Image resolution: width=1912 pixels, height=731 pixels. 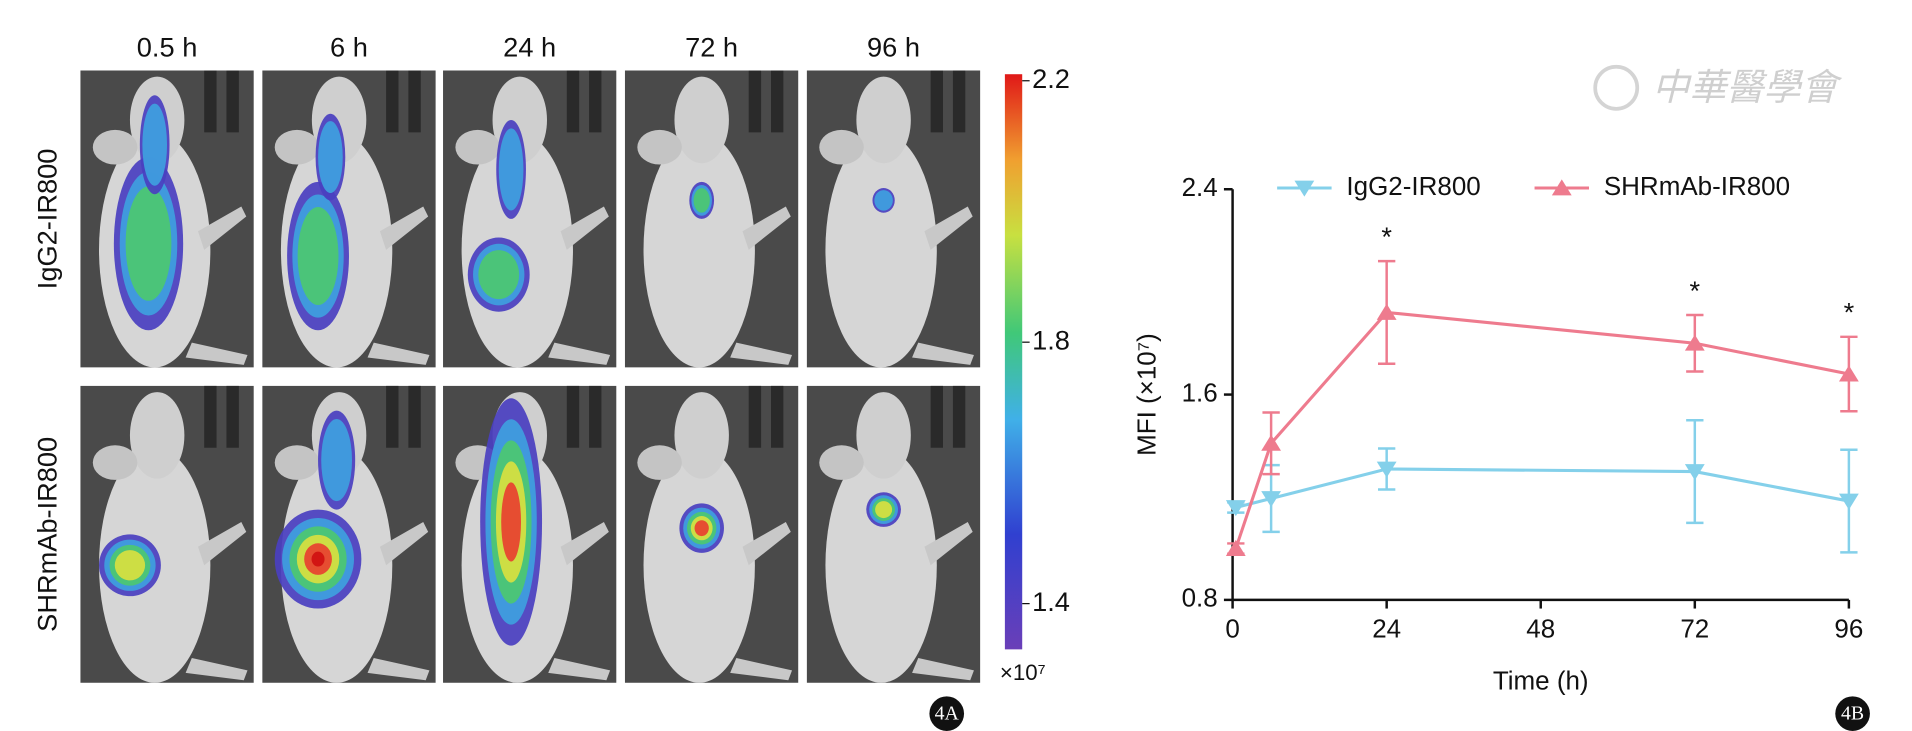 I want to click on column-label: 0.5 h, so click(x=167, y=47).